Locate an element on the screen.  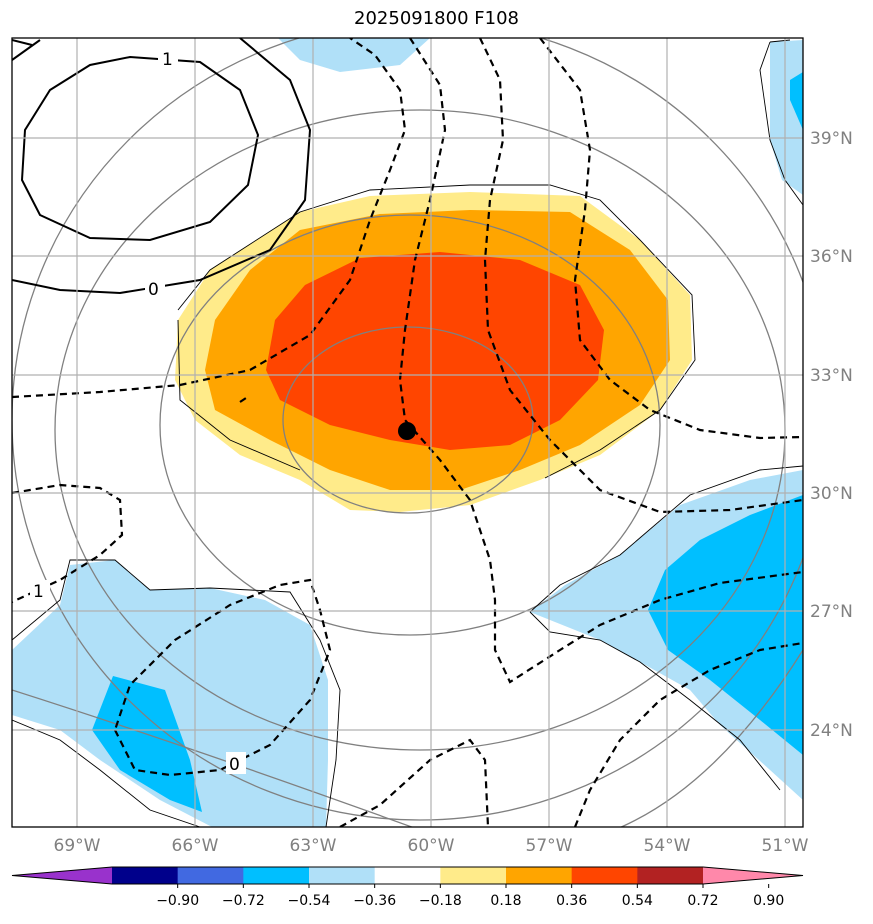
colorbar-tick-label: 0.72 is located at coordinates (702, 901).